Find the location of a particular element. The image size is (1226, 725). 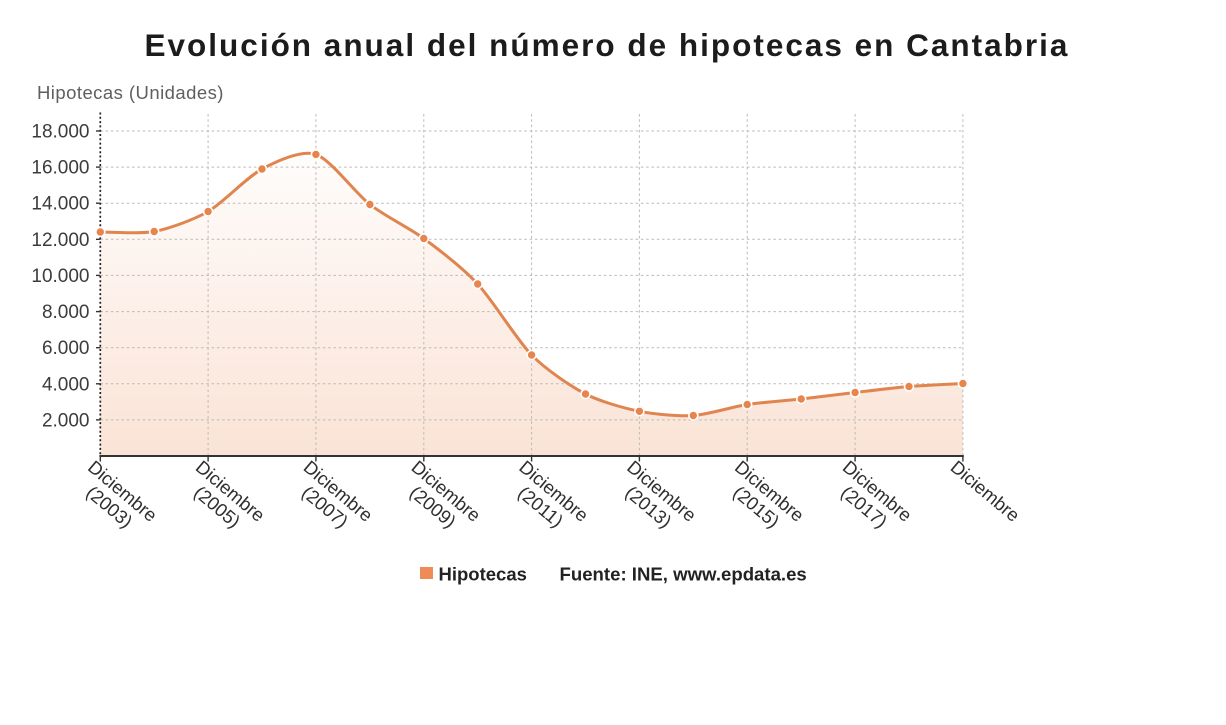

svg-text: Hipotecas (Unidades) is located at coordinates (130, 92).